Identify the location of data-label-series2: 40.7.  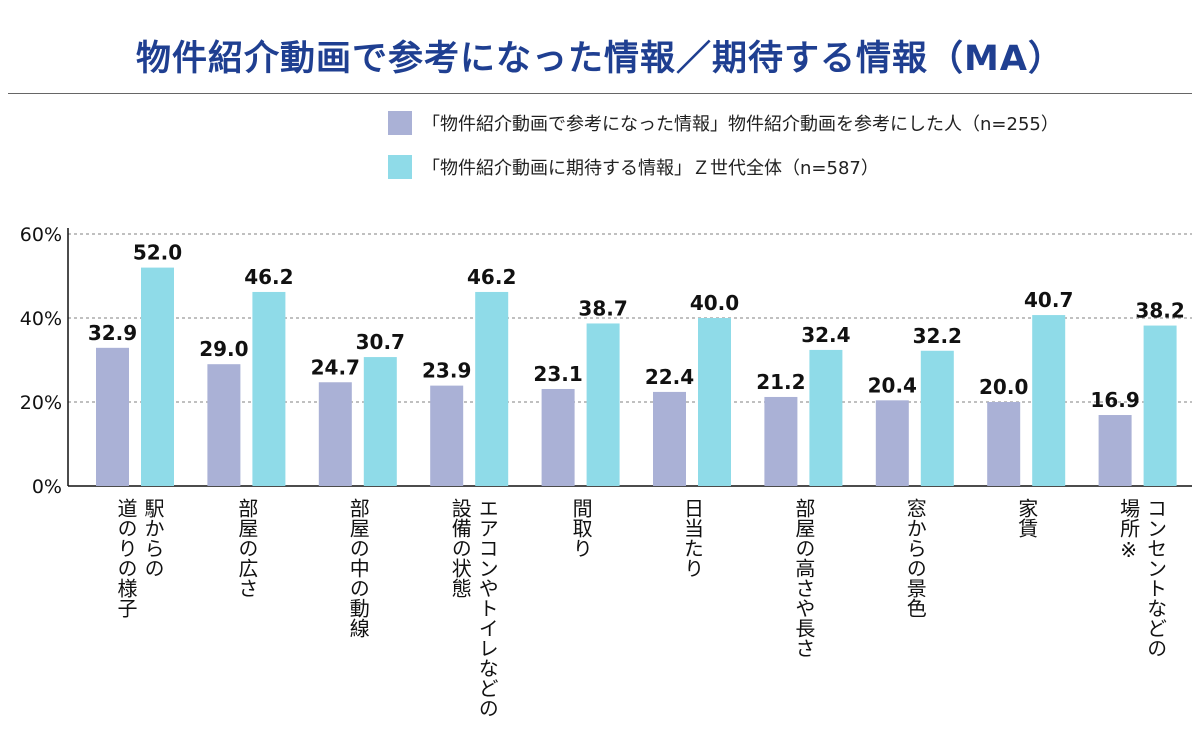
(1048, 300).